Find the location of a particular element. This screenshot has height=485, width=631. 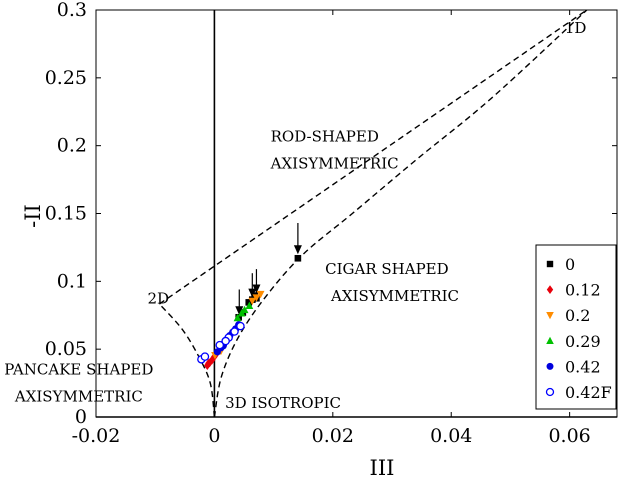

y-tick-label: 0.2 is located at coordinates (72, 146).